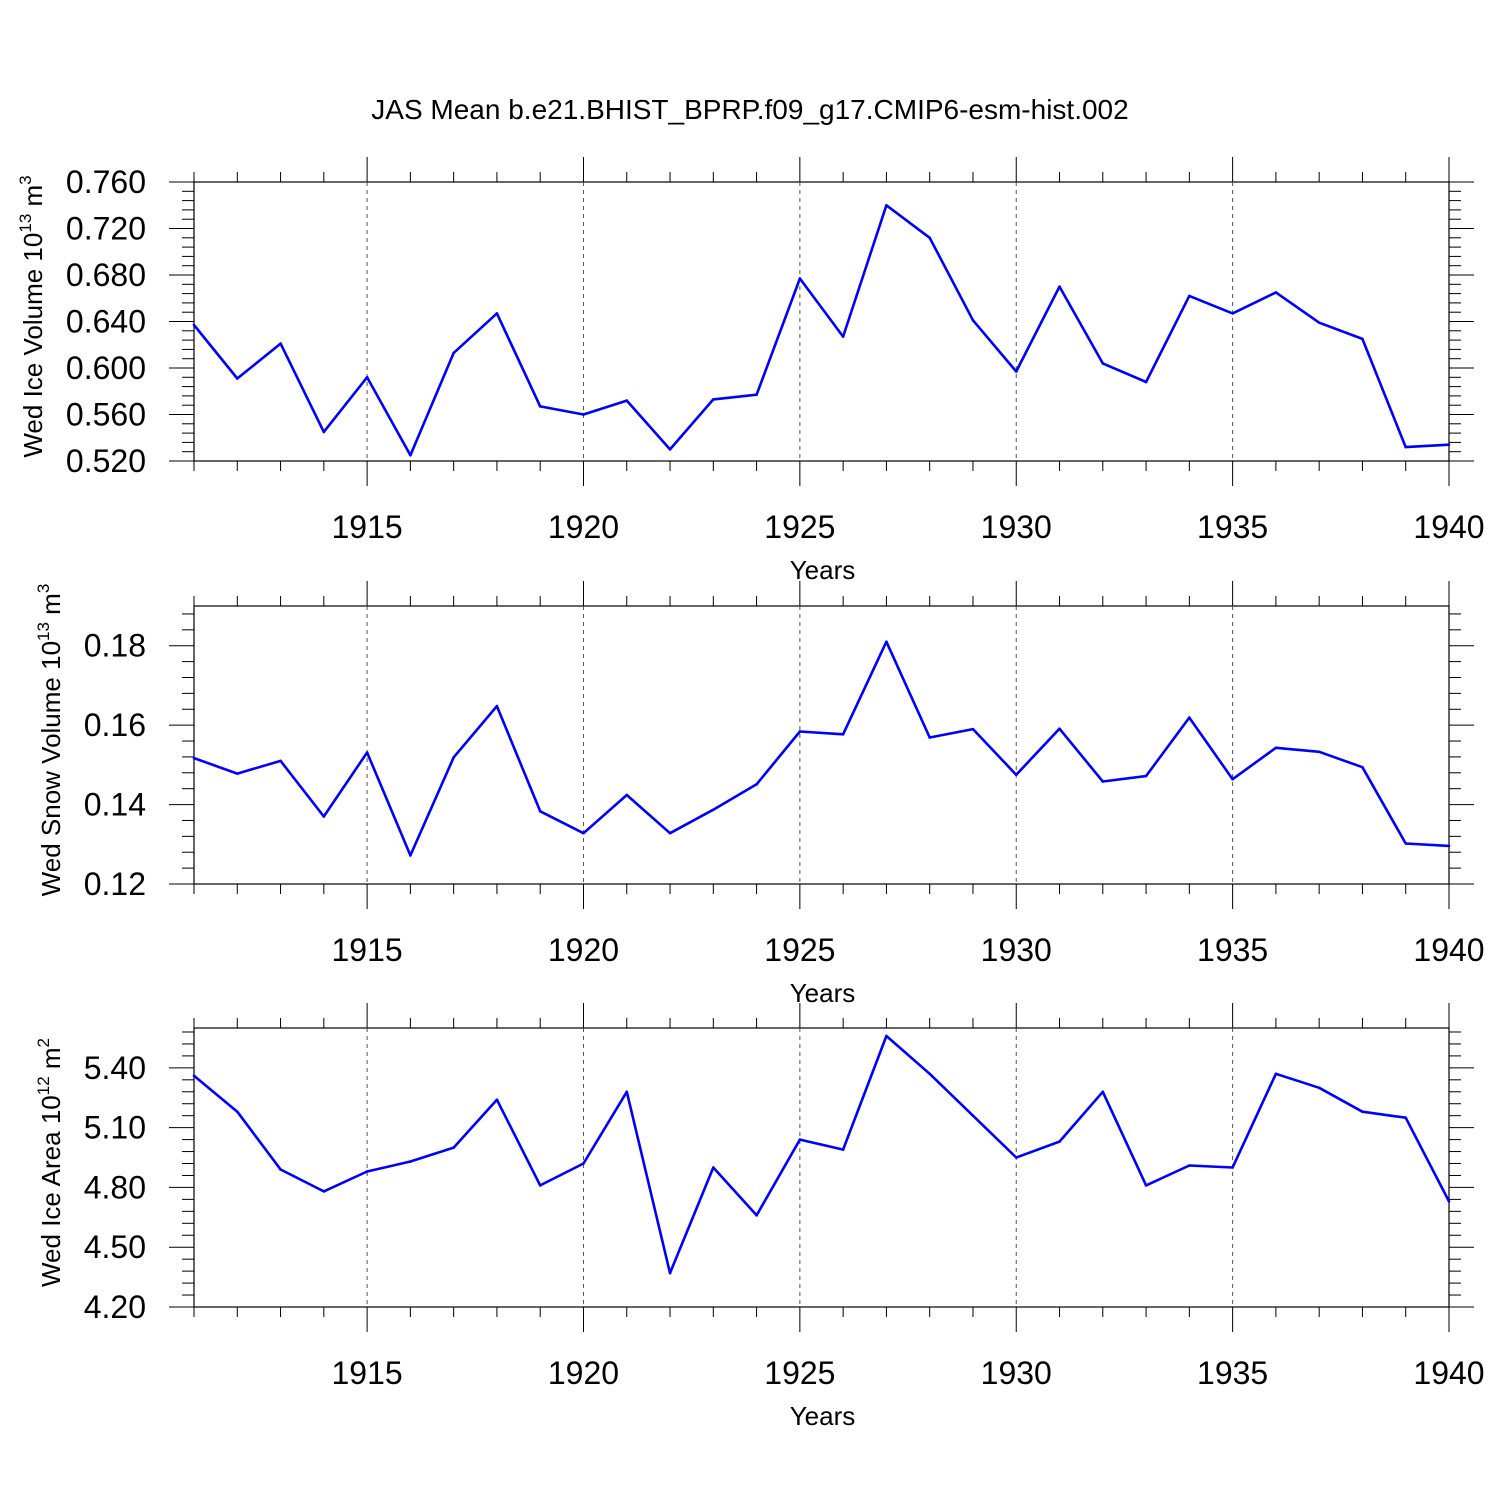  I want to click on y-tick-label: 0.520, so click(106, 461).